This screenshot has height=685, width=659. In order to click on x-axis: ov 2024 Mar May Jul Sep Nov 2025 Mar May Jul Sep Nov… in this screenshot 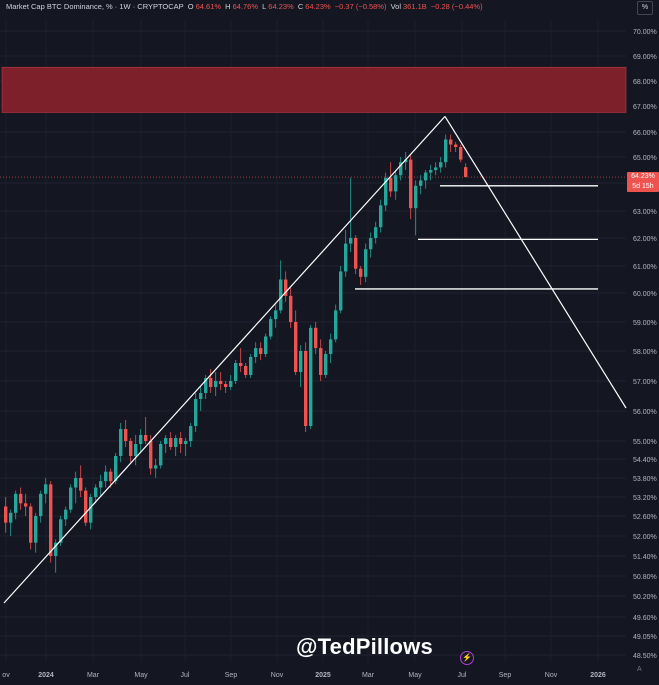, I will do `click(304, 675)`.